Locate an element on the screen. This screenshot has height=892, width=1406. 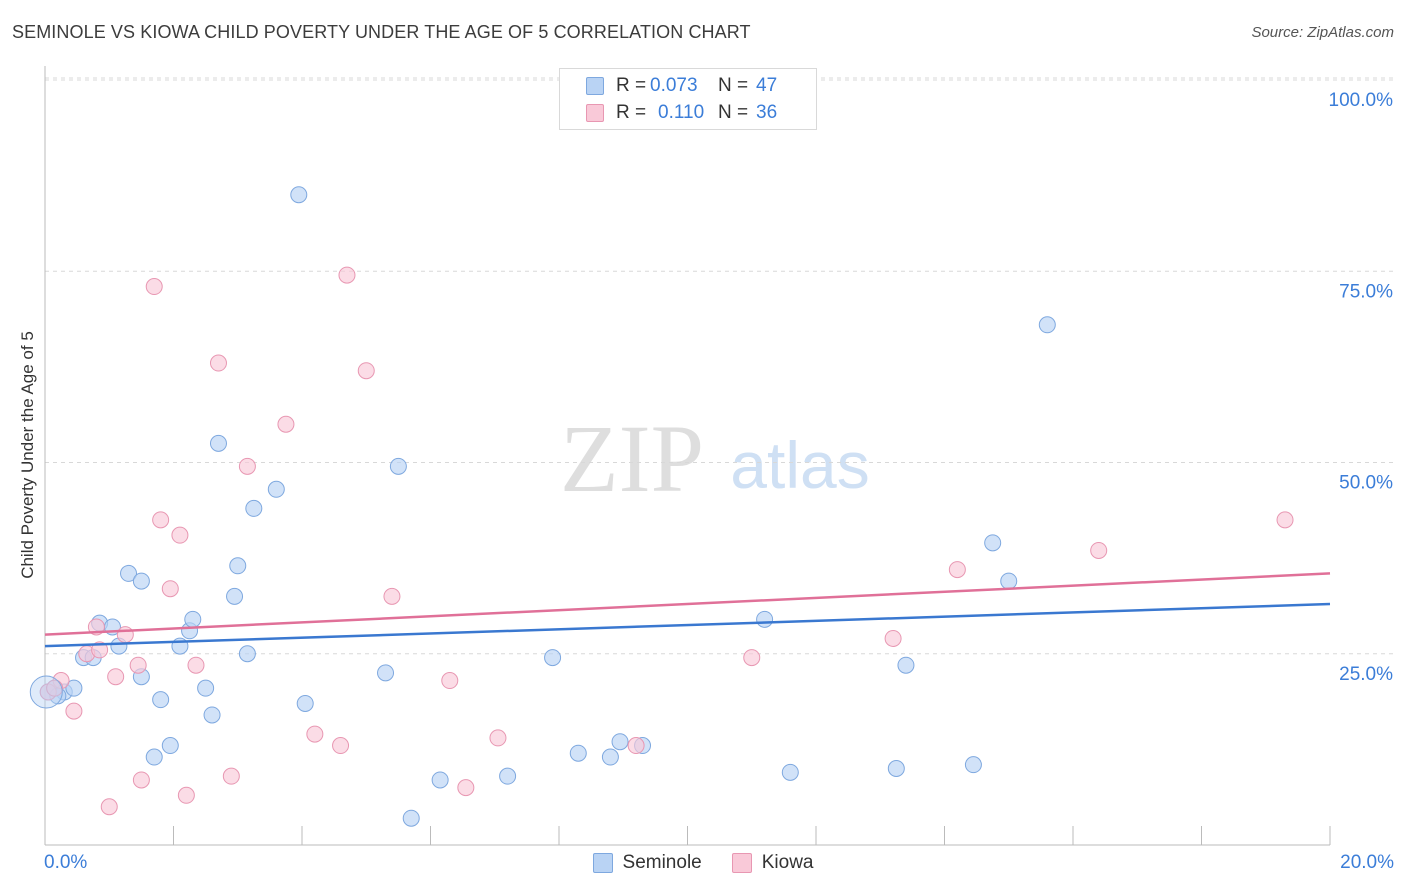
series-legend: Seminole Kiowa is located at coordinates (703, 863).